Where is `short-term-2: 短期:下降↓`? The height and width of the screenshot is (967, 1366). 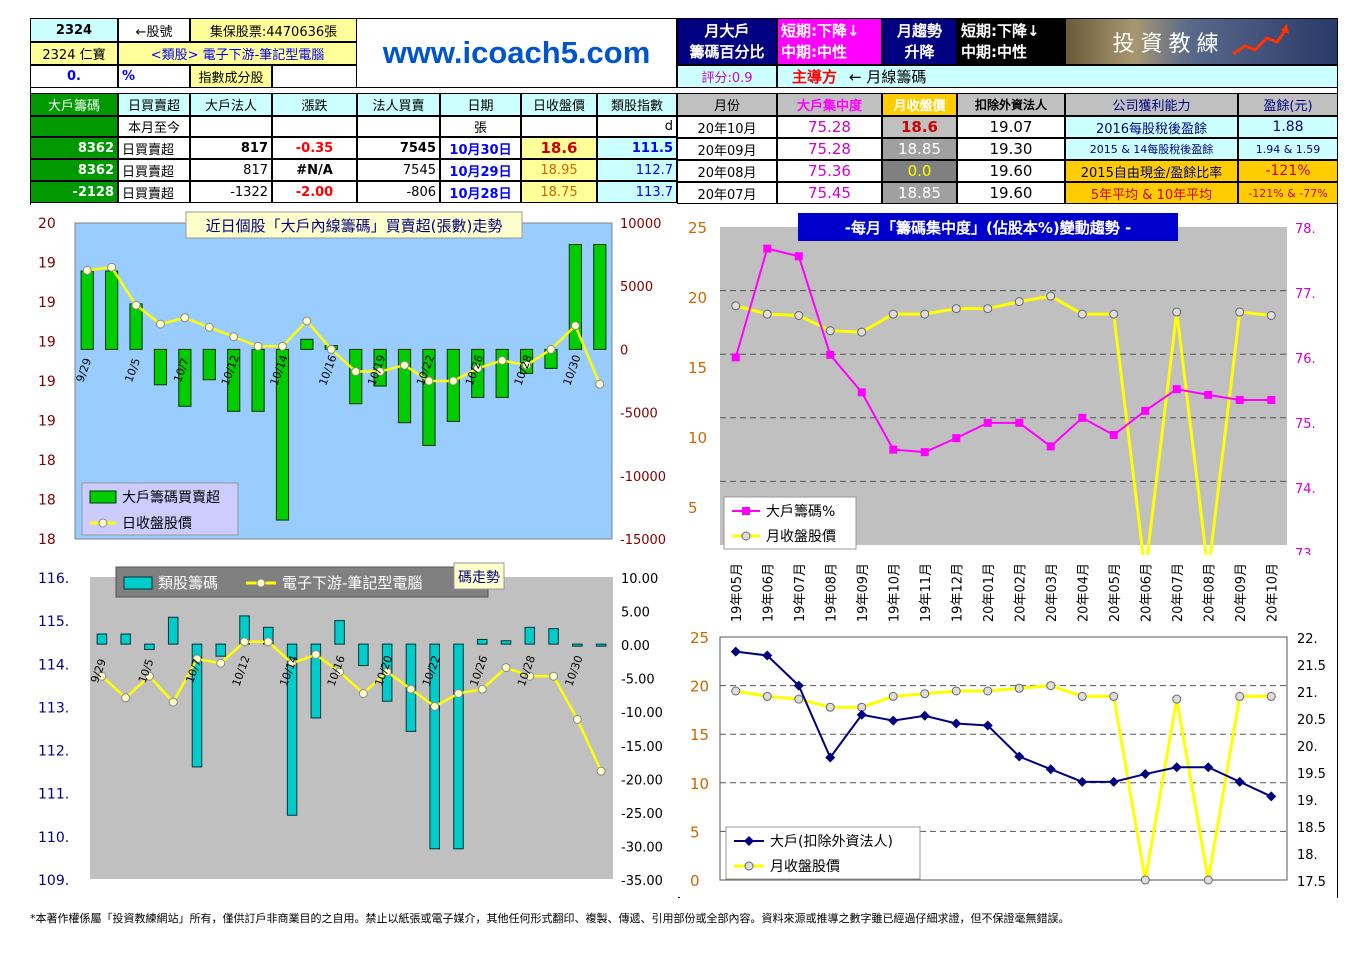
short-term-2: 短期:下降↓ is located at coordinates (1000, 30).